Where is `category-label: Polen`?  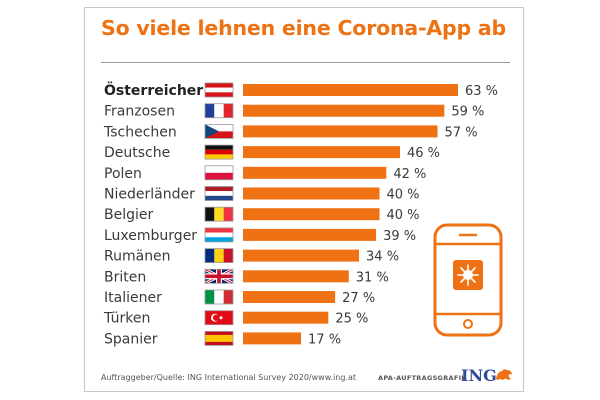 category-label: Polen is located at coordinates (123, 174).